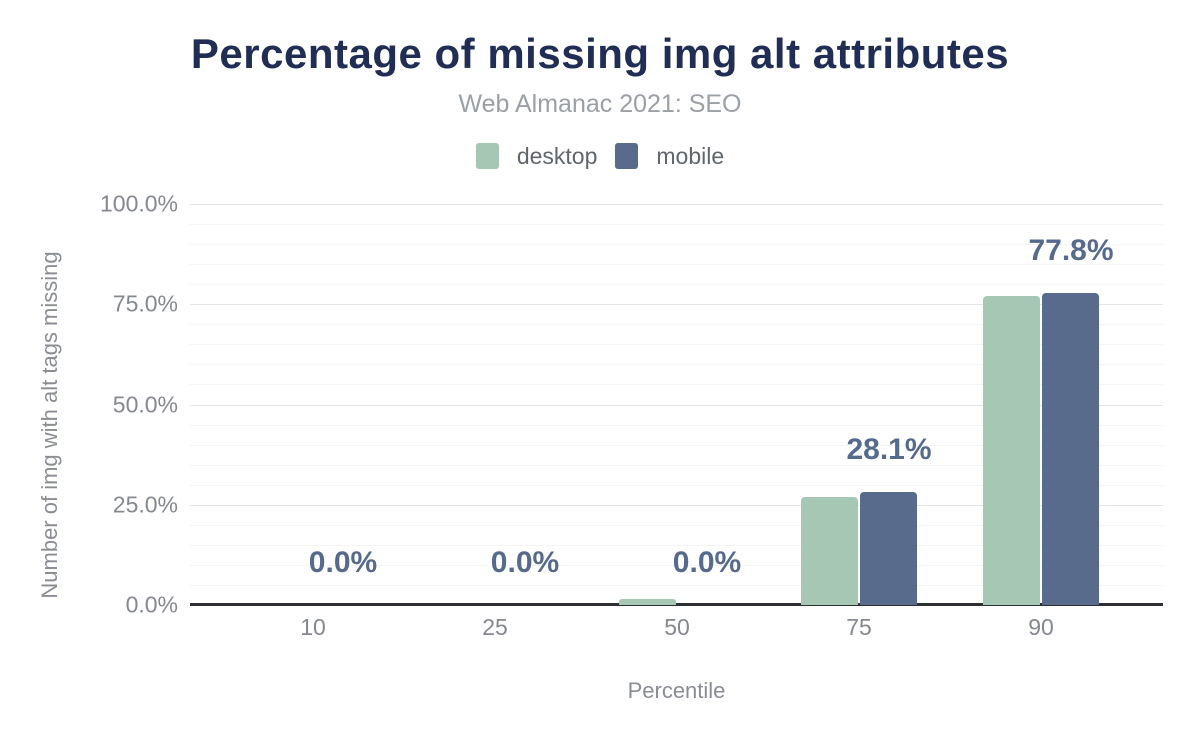 The height and width of the screenshot is (742, 1200). I want to click on x-tick-label-90: 90, so click(1041, 627).